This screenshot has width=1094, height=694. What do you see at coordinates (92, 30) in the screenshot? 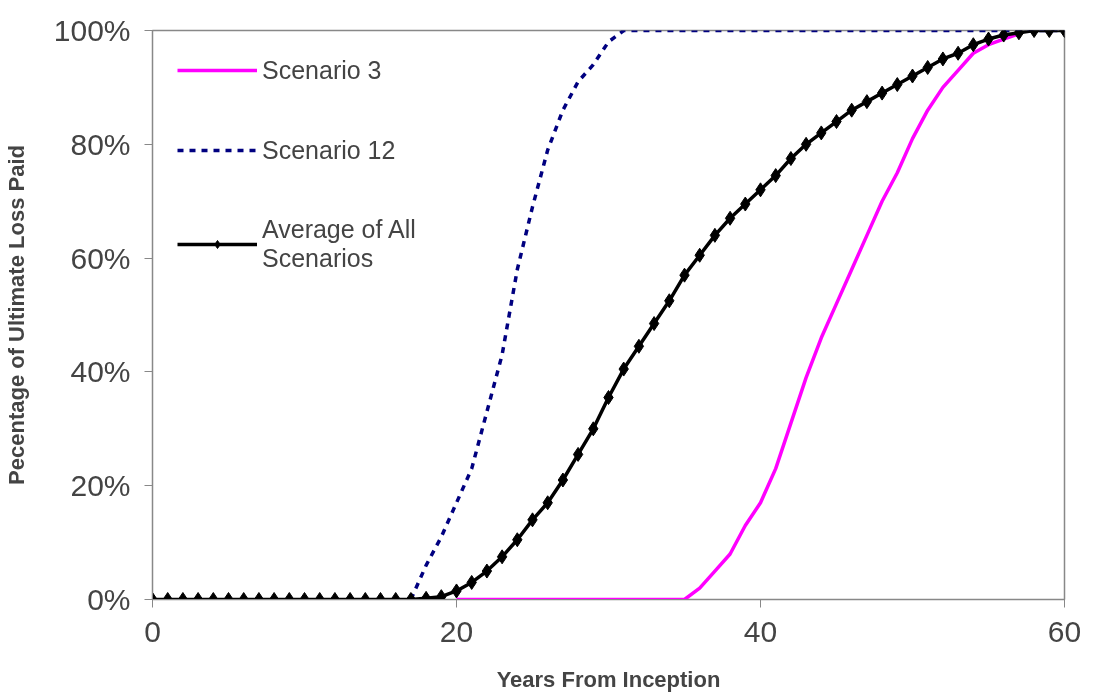
I see `y-tick-label: 100%` at bounding box center [92, 30].